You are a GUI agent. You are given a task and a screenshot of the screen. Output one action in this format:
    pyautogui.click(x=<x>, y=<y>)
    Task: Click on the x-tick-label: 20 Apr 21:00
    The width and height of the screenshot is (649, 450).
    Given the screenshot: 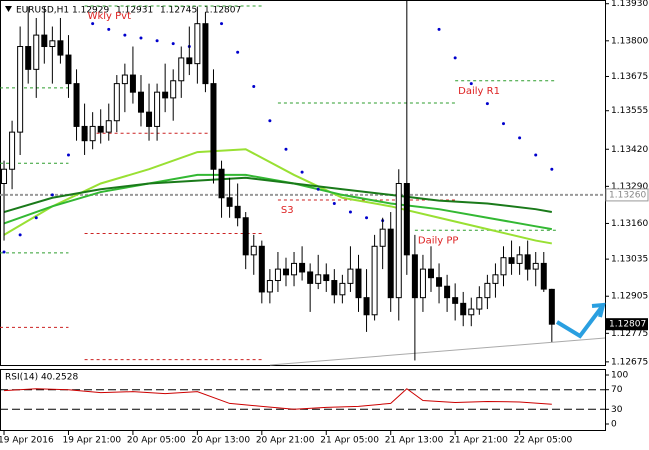 What is the action you would take?
    pyautogui.click(x=285, y=441)
    